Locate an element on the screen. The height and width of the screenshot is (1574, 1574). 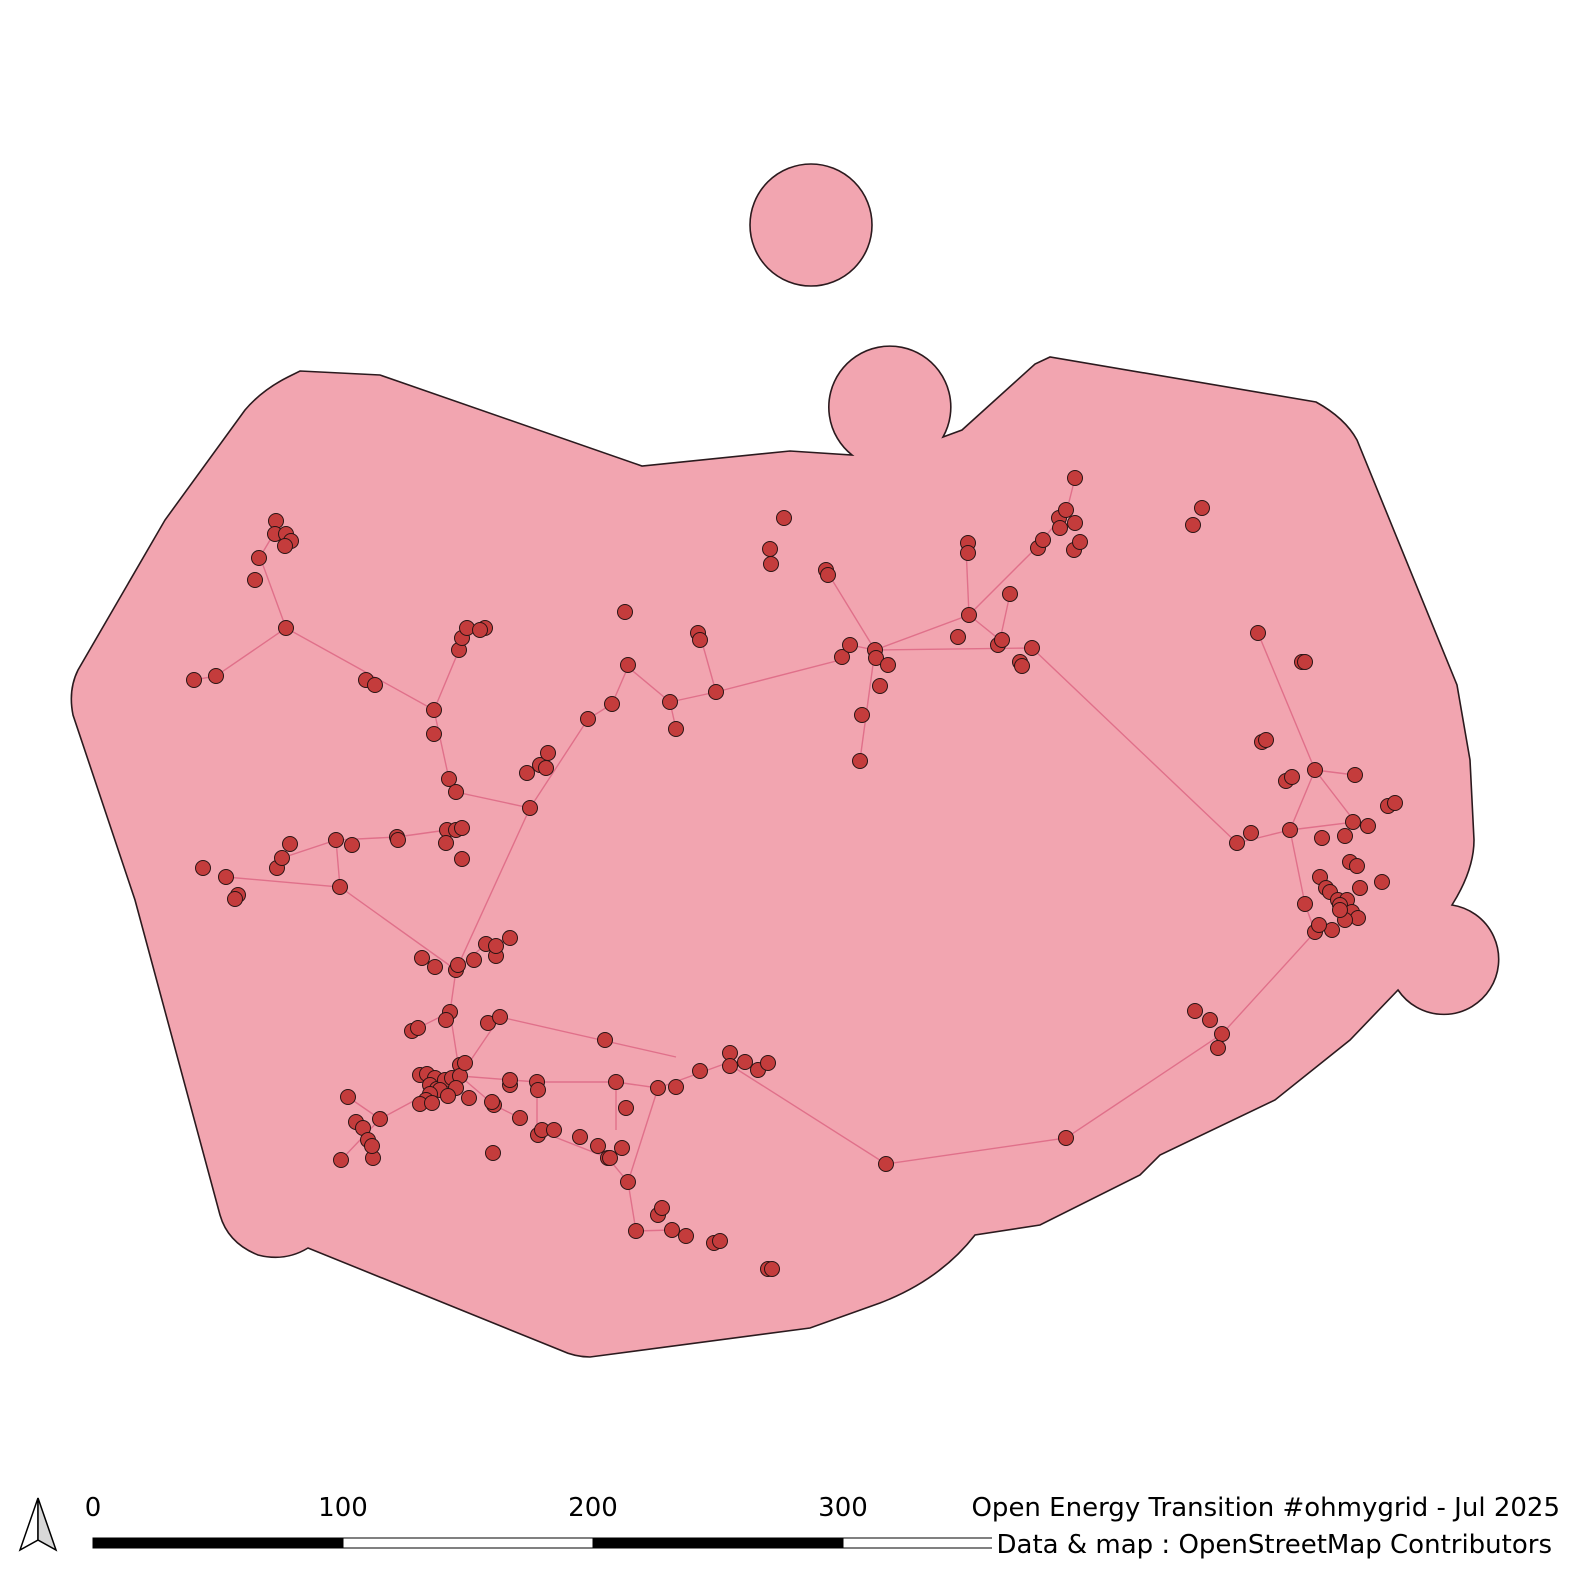
scale-bar: 0 100 200 300 is located at coordinates (542, 1521).